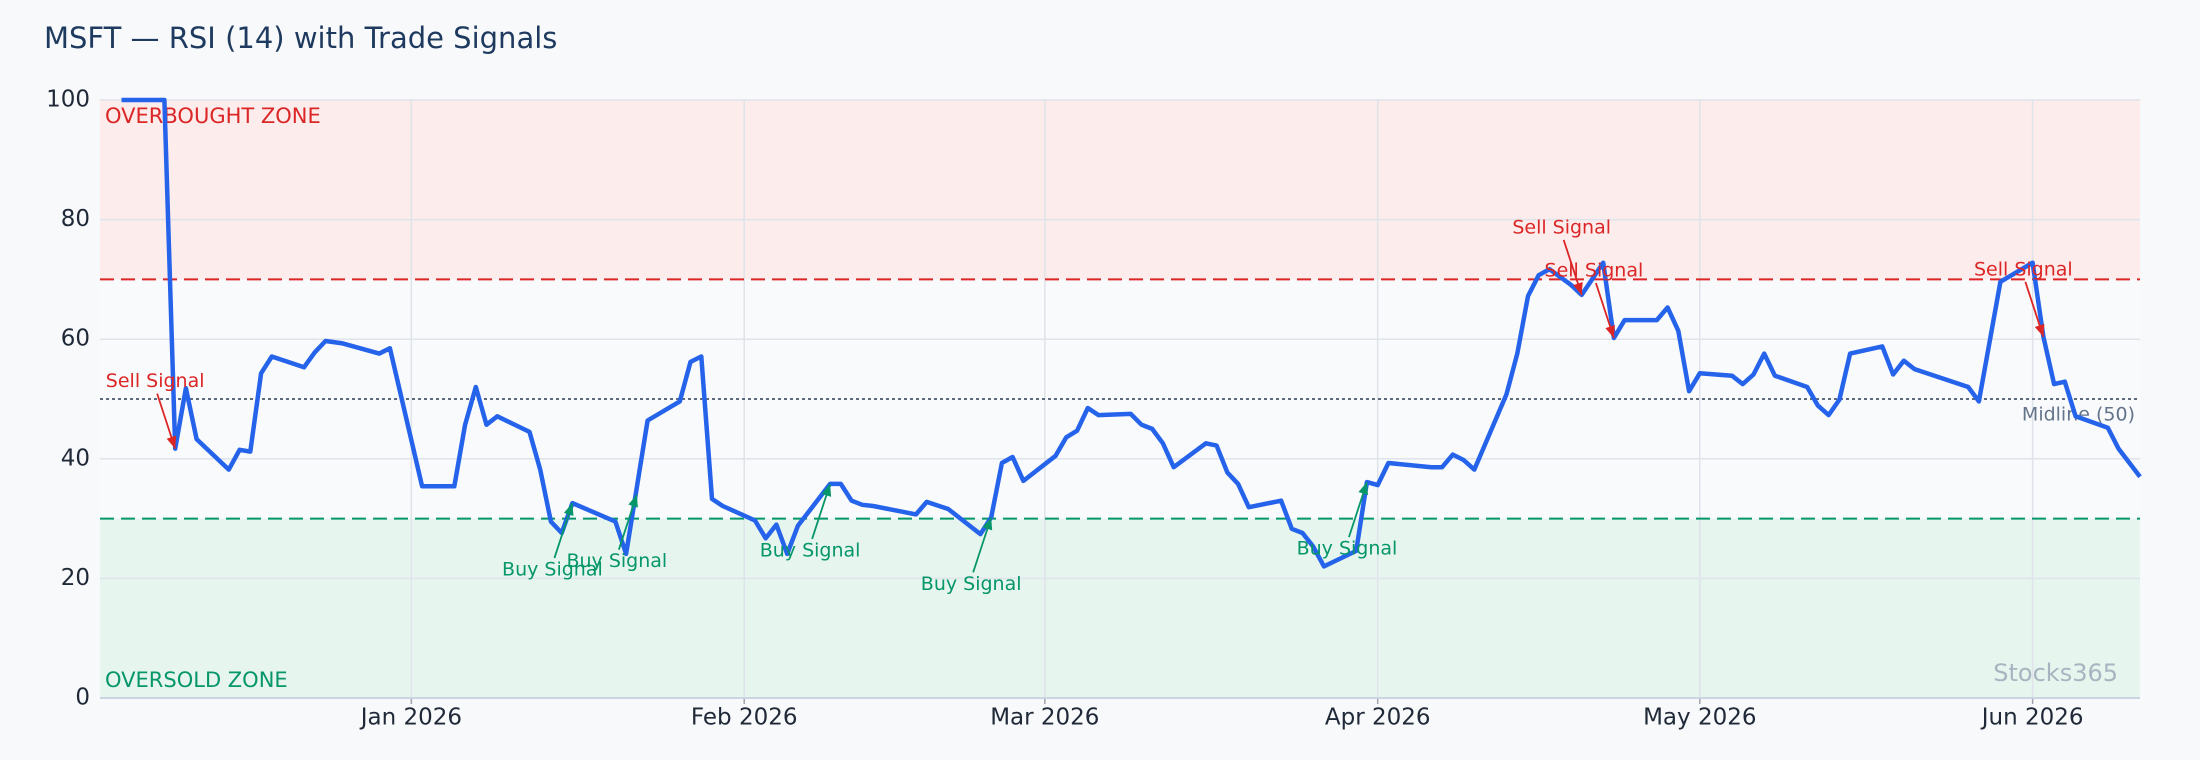 Image resolution: width=2200 pixels, height=760 pixels. What do you see at coordinates (1044, 718) in the screenshot?
I see `x-tick-label: Mar 2026` at bounding box center [1044, 718].